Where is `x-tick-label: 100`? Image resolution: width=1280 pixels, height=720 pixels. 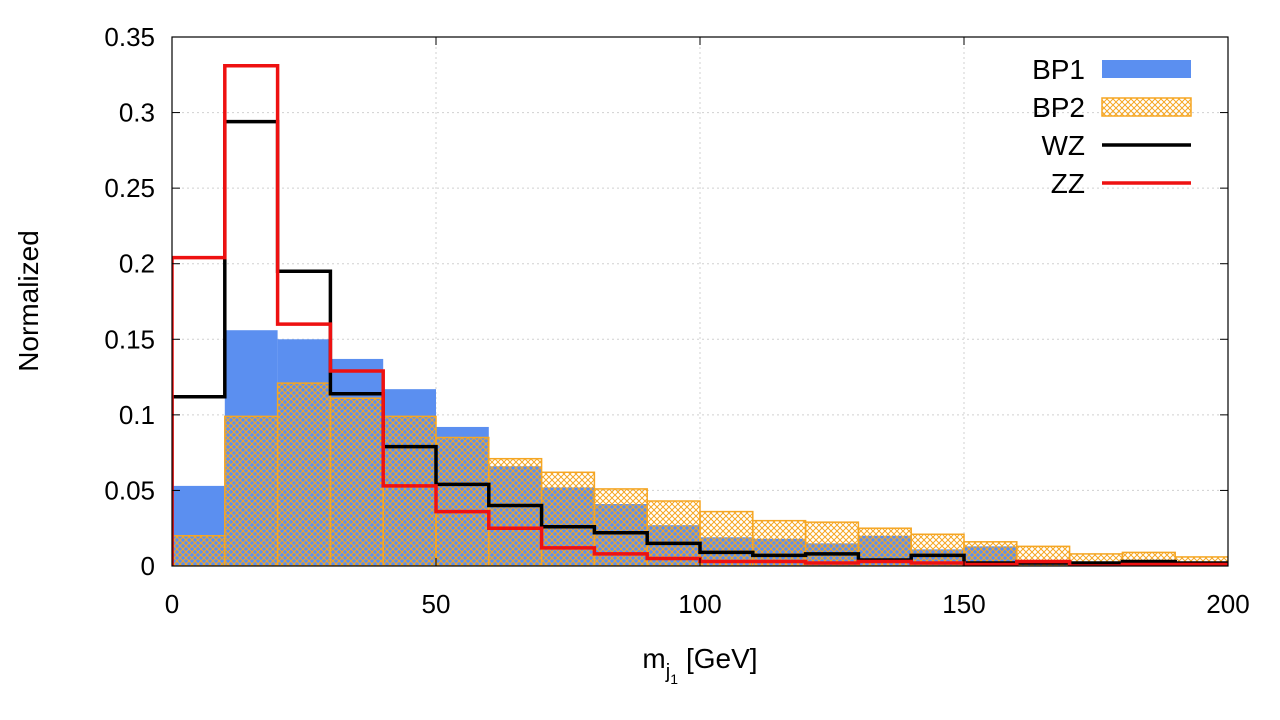
x-tick-label: 100 is located at coordinates (699, 604).